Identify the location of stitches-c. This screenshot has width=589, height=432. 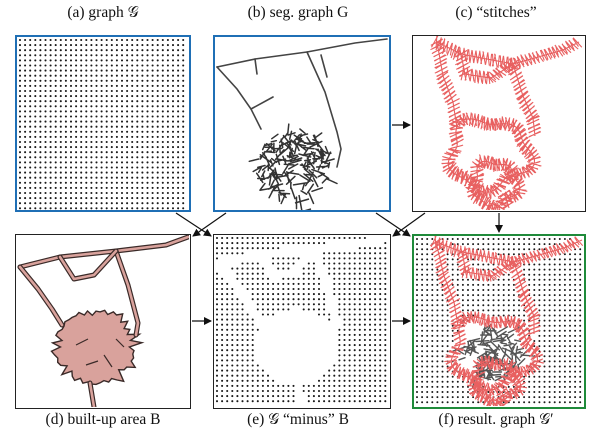
(506, 123).